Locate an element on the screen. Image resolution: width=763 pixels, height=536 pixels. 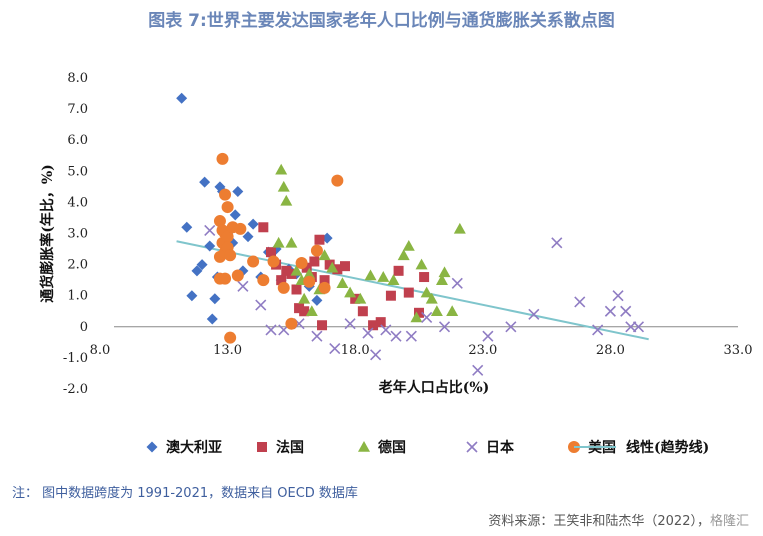
legend-label: 日本 is located at coordinates (500, 447).